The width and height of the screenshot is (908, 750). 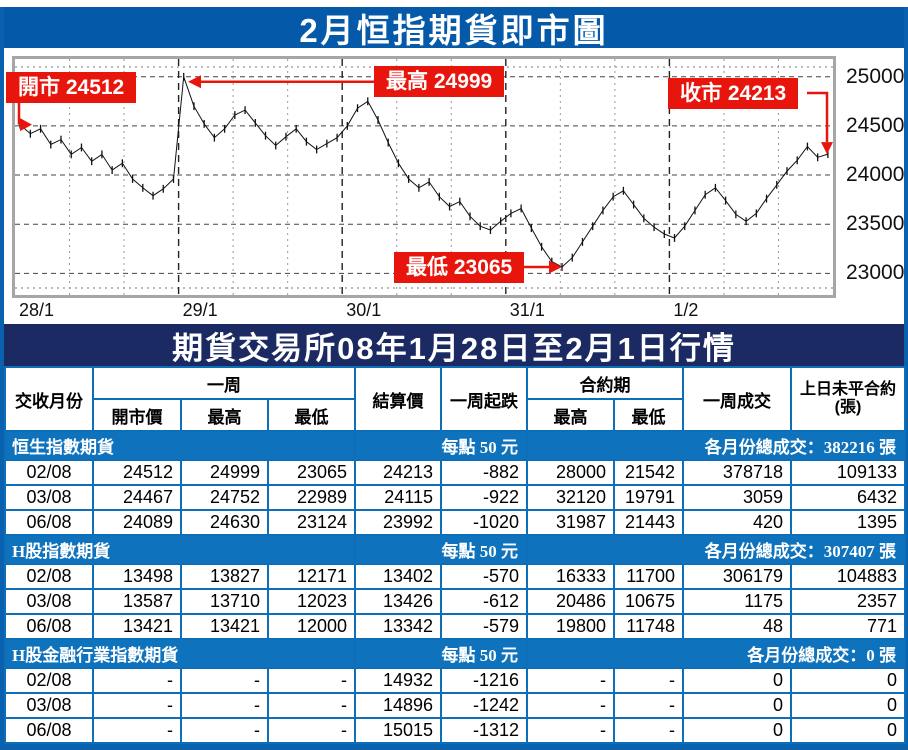 I want to click on value-cell: 19800, so click(x=570, y=626).